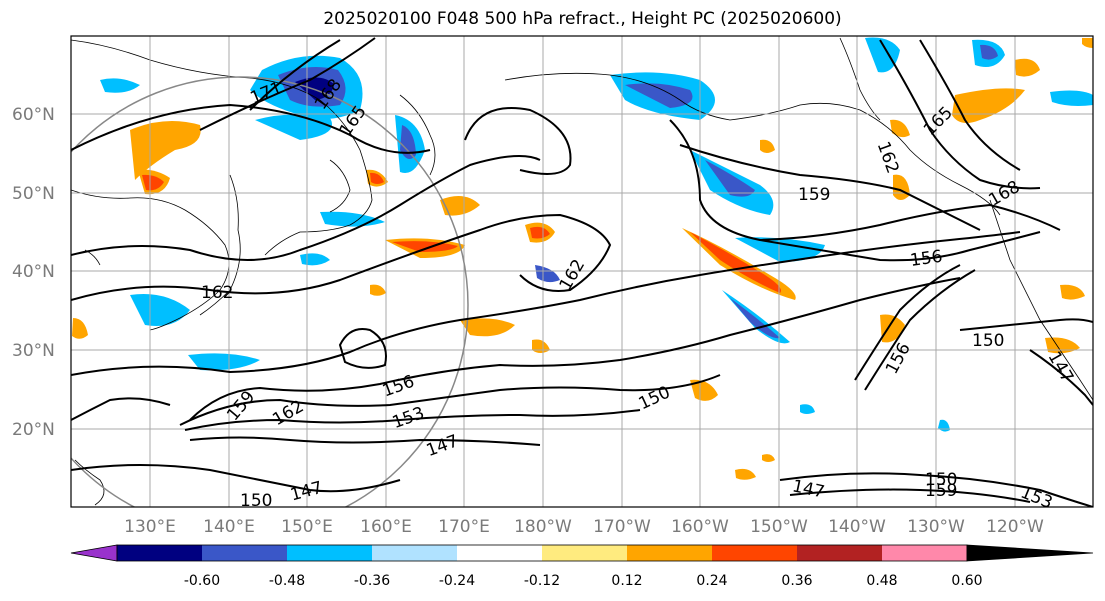 This screenshot has height=601, width=1105. I want to click on colorbar-tick: -0.24, so click(457, 581).